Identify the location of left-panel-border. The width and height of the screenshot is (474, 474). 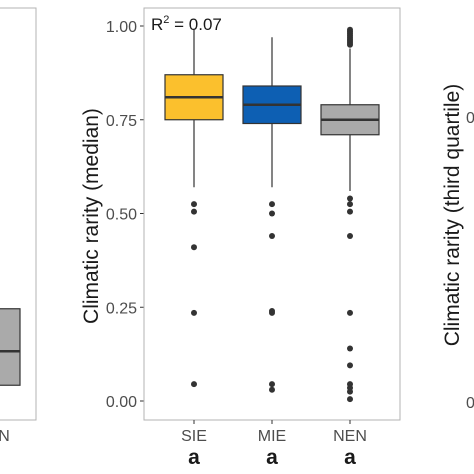
(18, 214).